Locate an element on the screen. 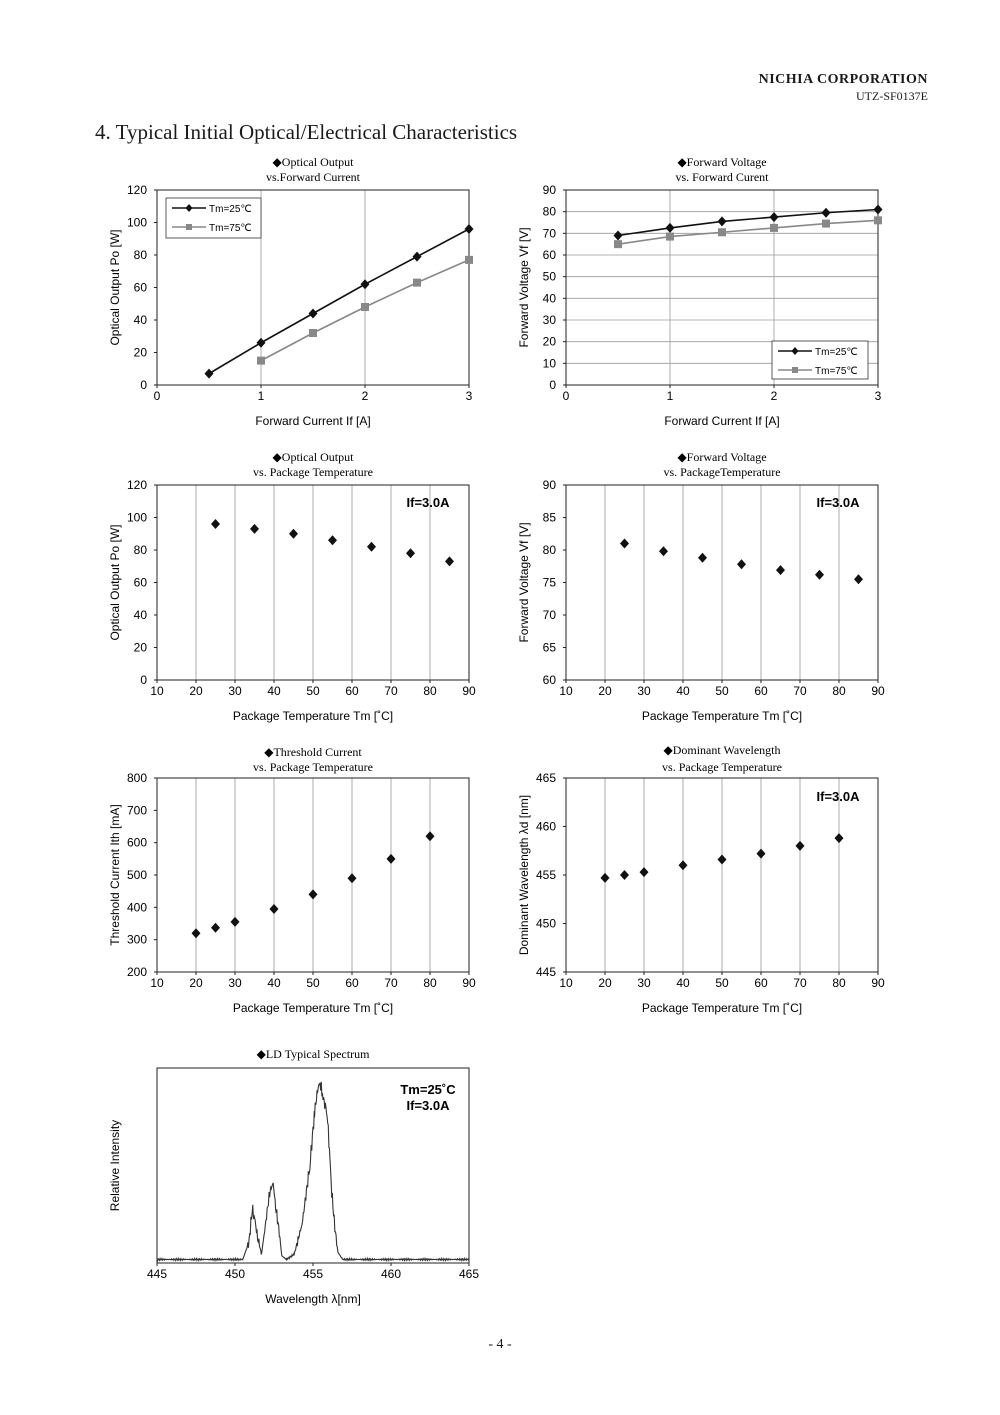 Image resolution: width=1000 pixels, height=1415 pixels. y-tick-label: 60 is located at coordinates (550, 680).